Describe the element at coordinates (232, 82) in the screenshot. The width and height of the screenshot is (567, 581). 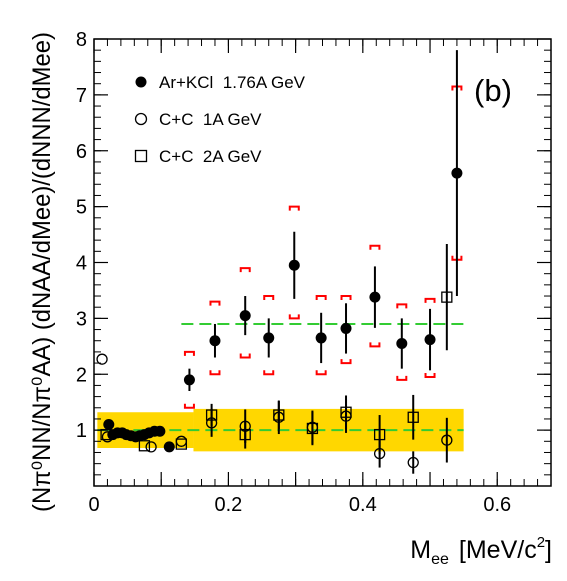
I see `legend-label: Ar+KCl 1.76A GeV` at that location.